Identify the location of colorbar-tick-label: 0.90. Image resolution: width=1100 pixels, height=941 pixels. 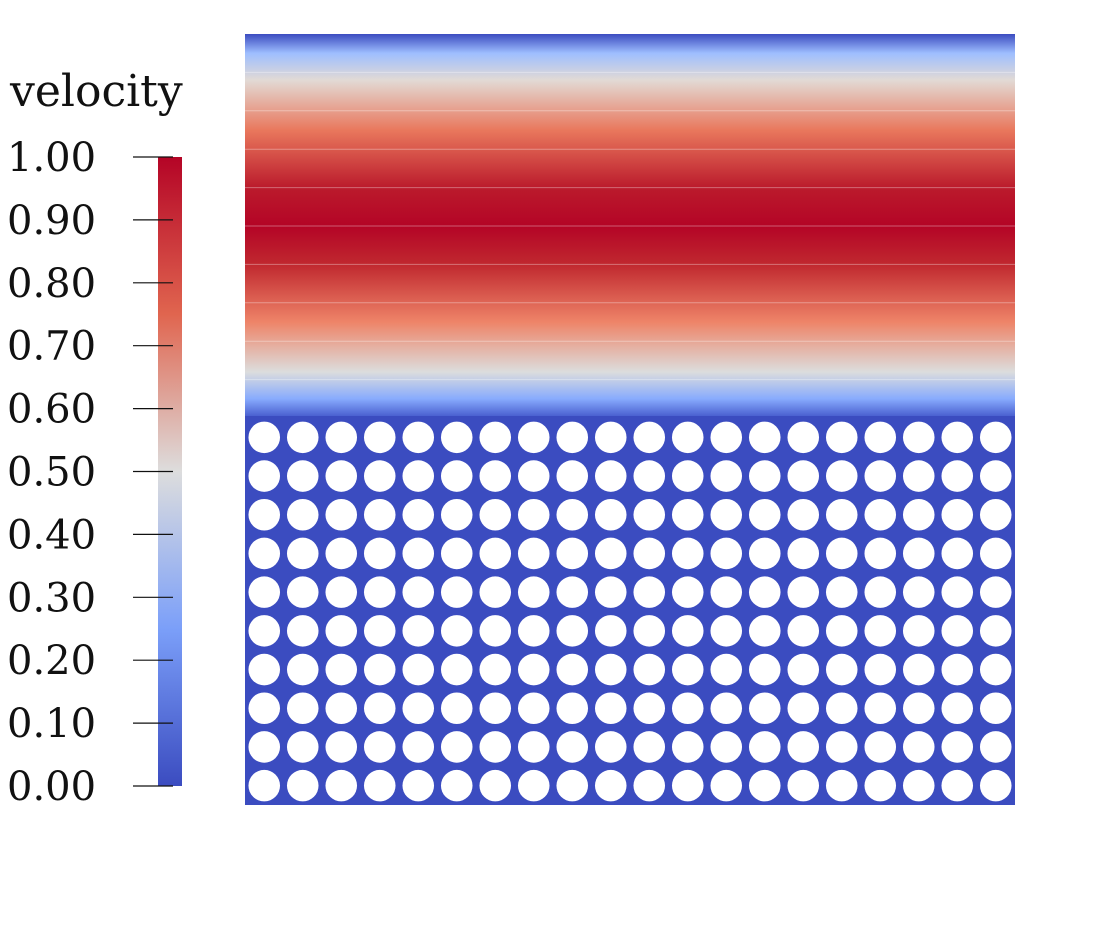
(51, 221).